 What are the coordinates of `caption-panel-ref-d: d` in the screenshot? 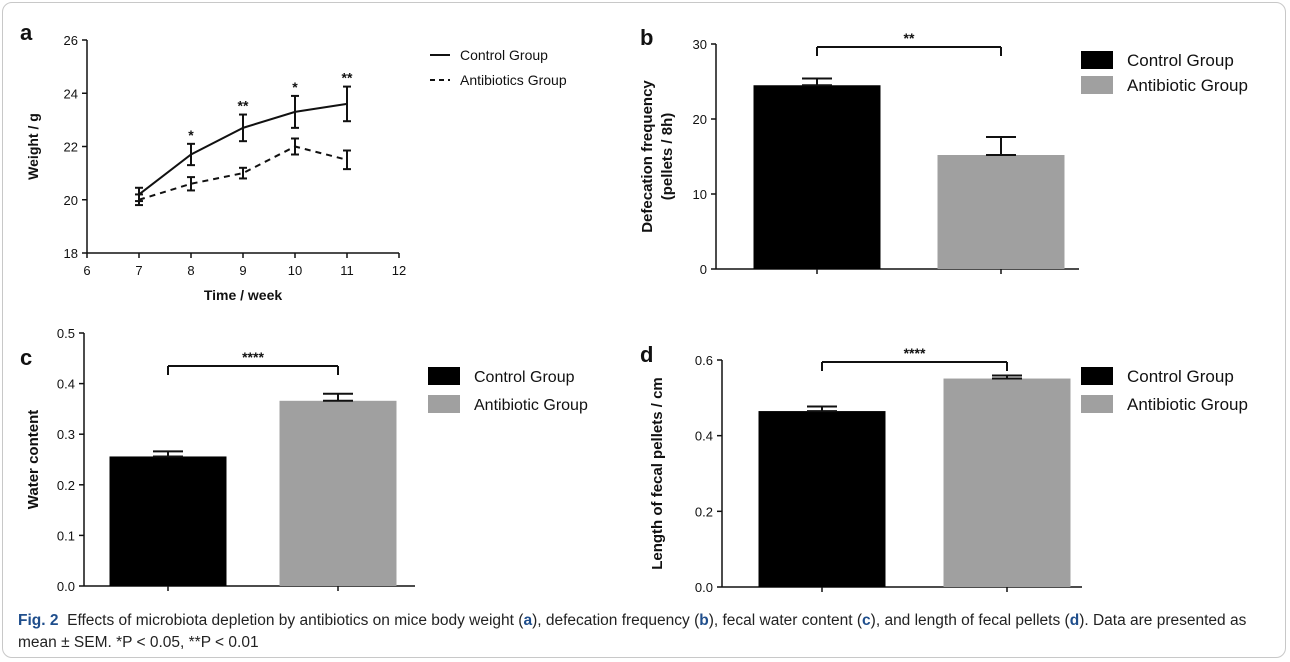 It's located at (1074, 620).